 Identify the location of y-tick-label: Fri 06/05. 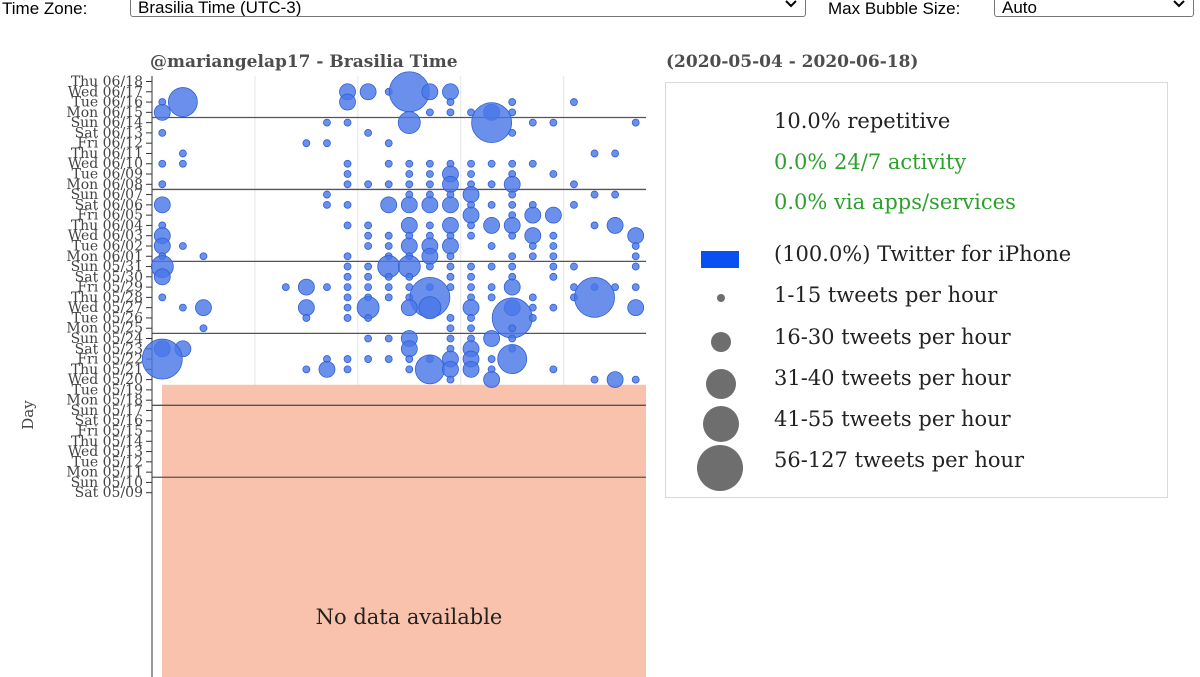
(110, 216).